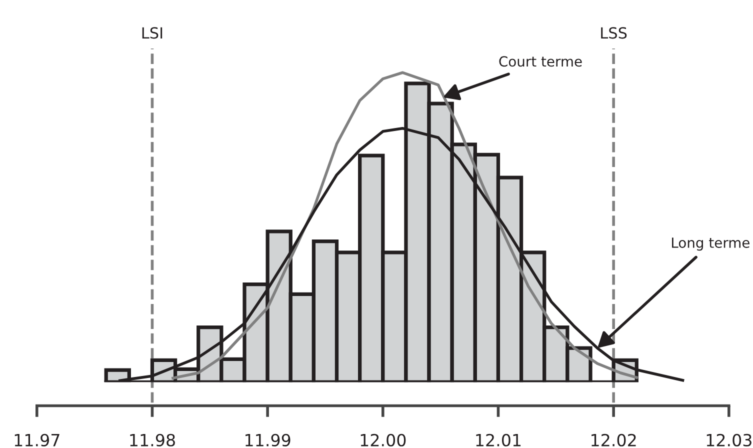  What do you see at coordinates (540, 61) in the screenshot?
I see `annotation: Court terme` at bounding box center [540, 61].